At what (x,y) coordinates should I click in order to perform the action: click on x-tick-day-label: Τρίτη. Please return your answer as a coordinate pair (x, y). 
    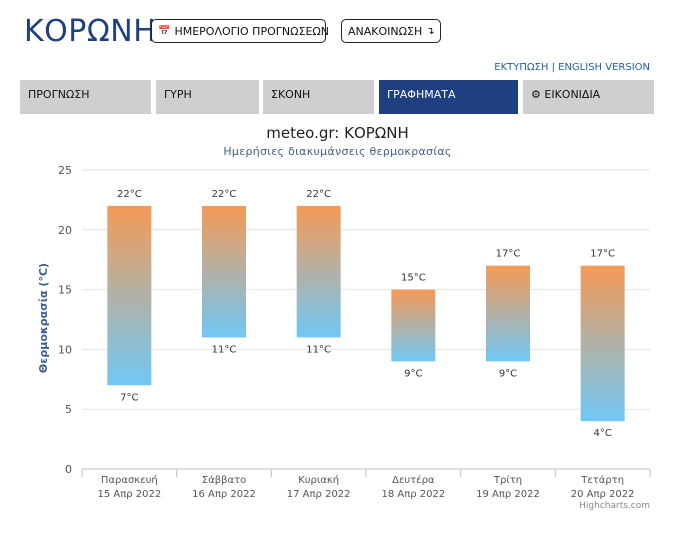
    Looking at the image, I should click on (507, 480).